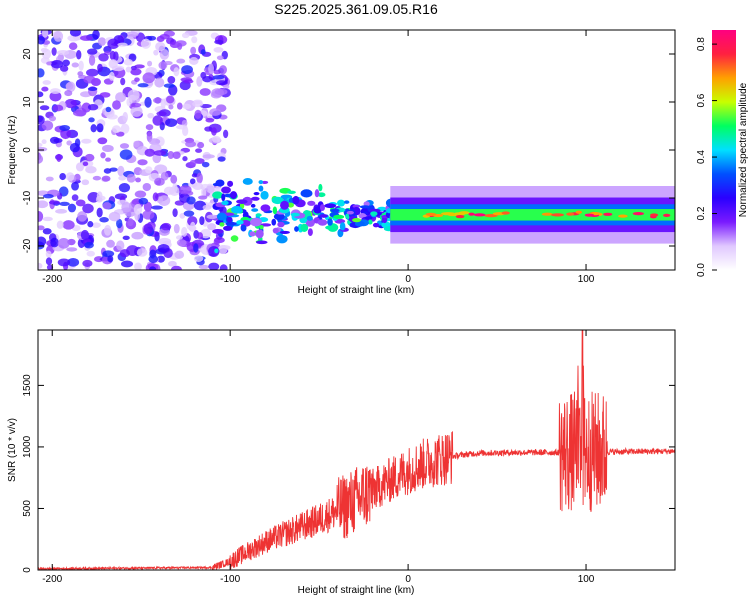 This screenshot has width=750, height=600. I want to click on snr-xtick-label: 0, so click(408, 579).